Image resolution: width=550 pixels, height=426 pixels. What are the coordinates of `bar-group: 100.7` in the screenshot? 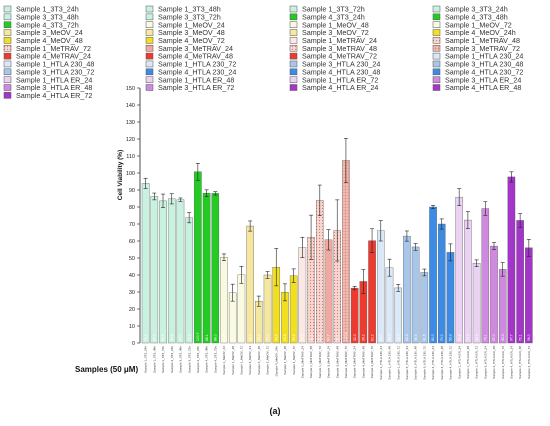 It's located at (198, 253).